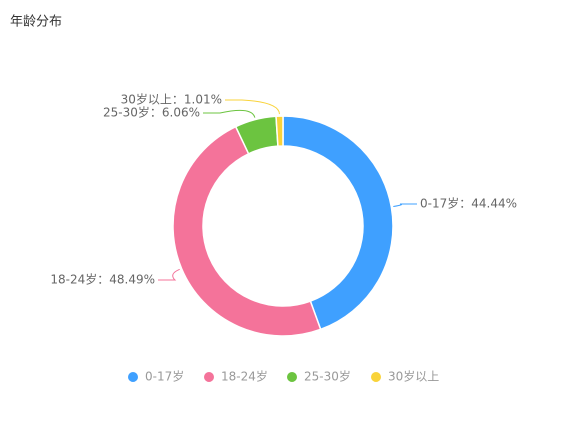  Describe the element at coordinates (171, 99) in the screenshot. I see `data-label: 30岁以上：1.01%` at that location.